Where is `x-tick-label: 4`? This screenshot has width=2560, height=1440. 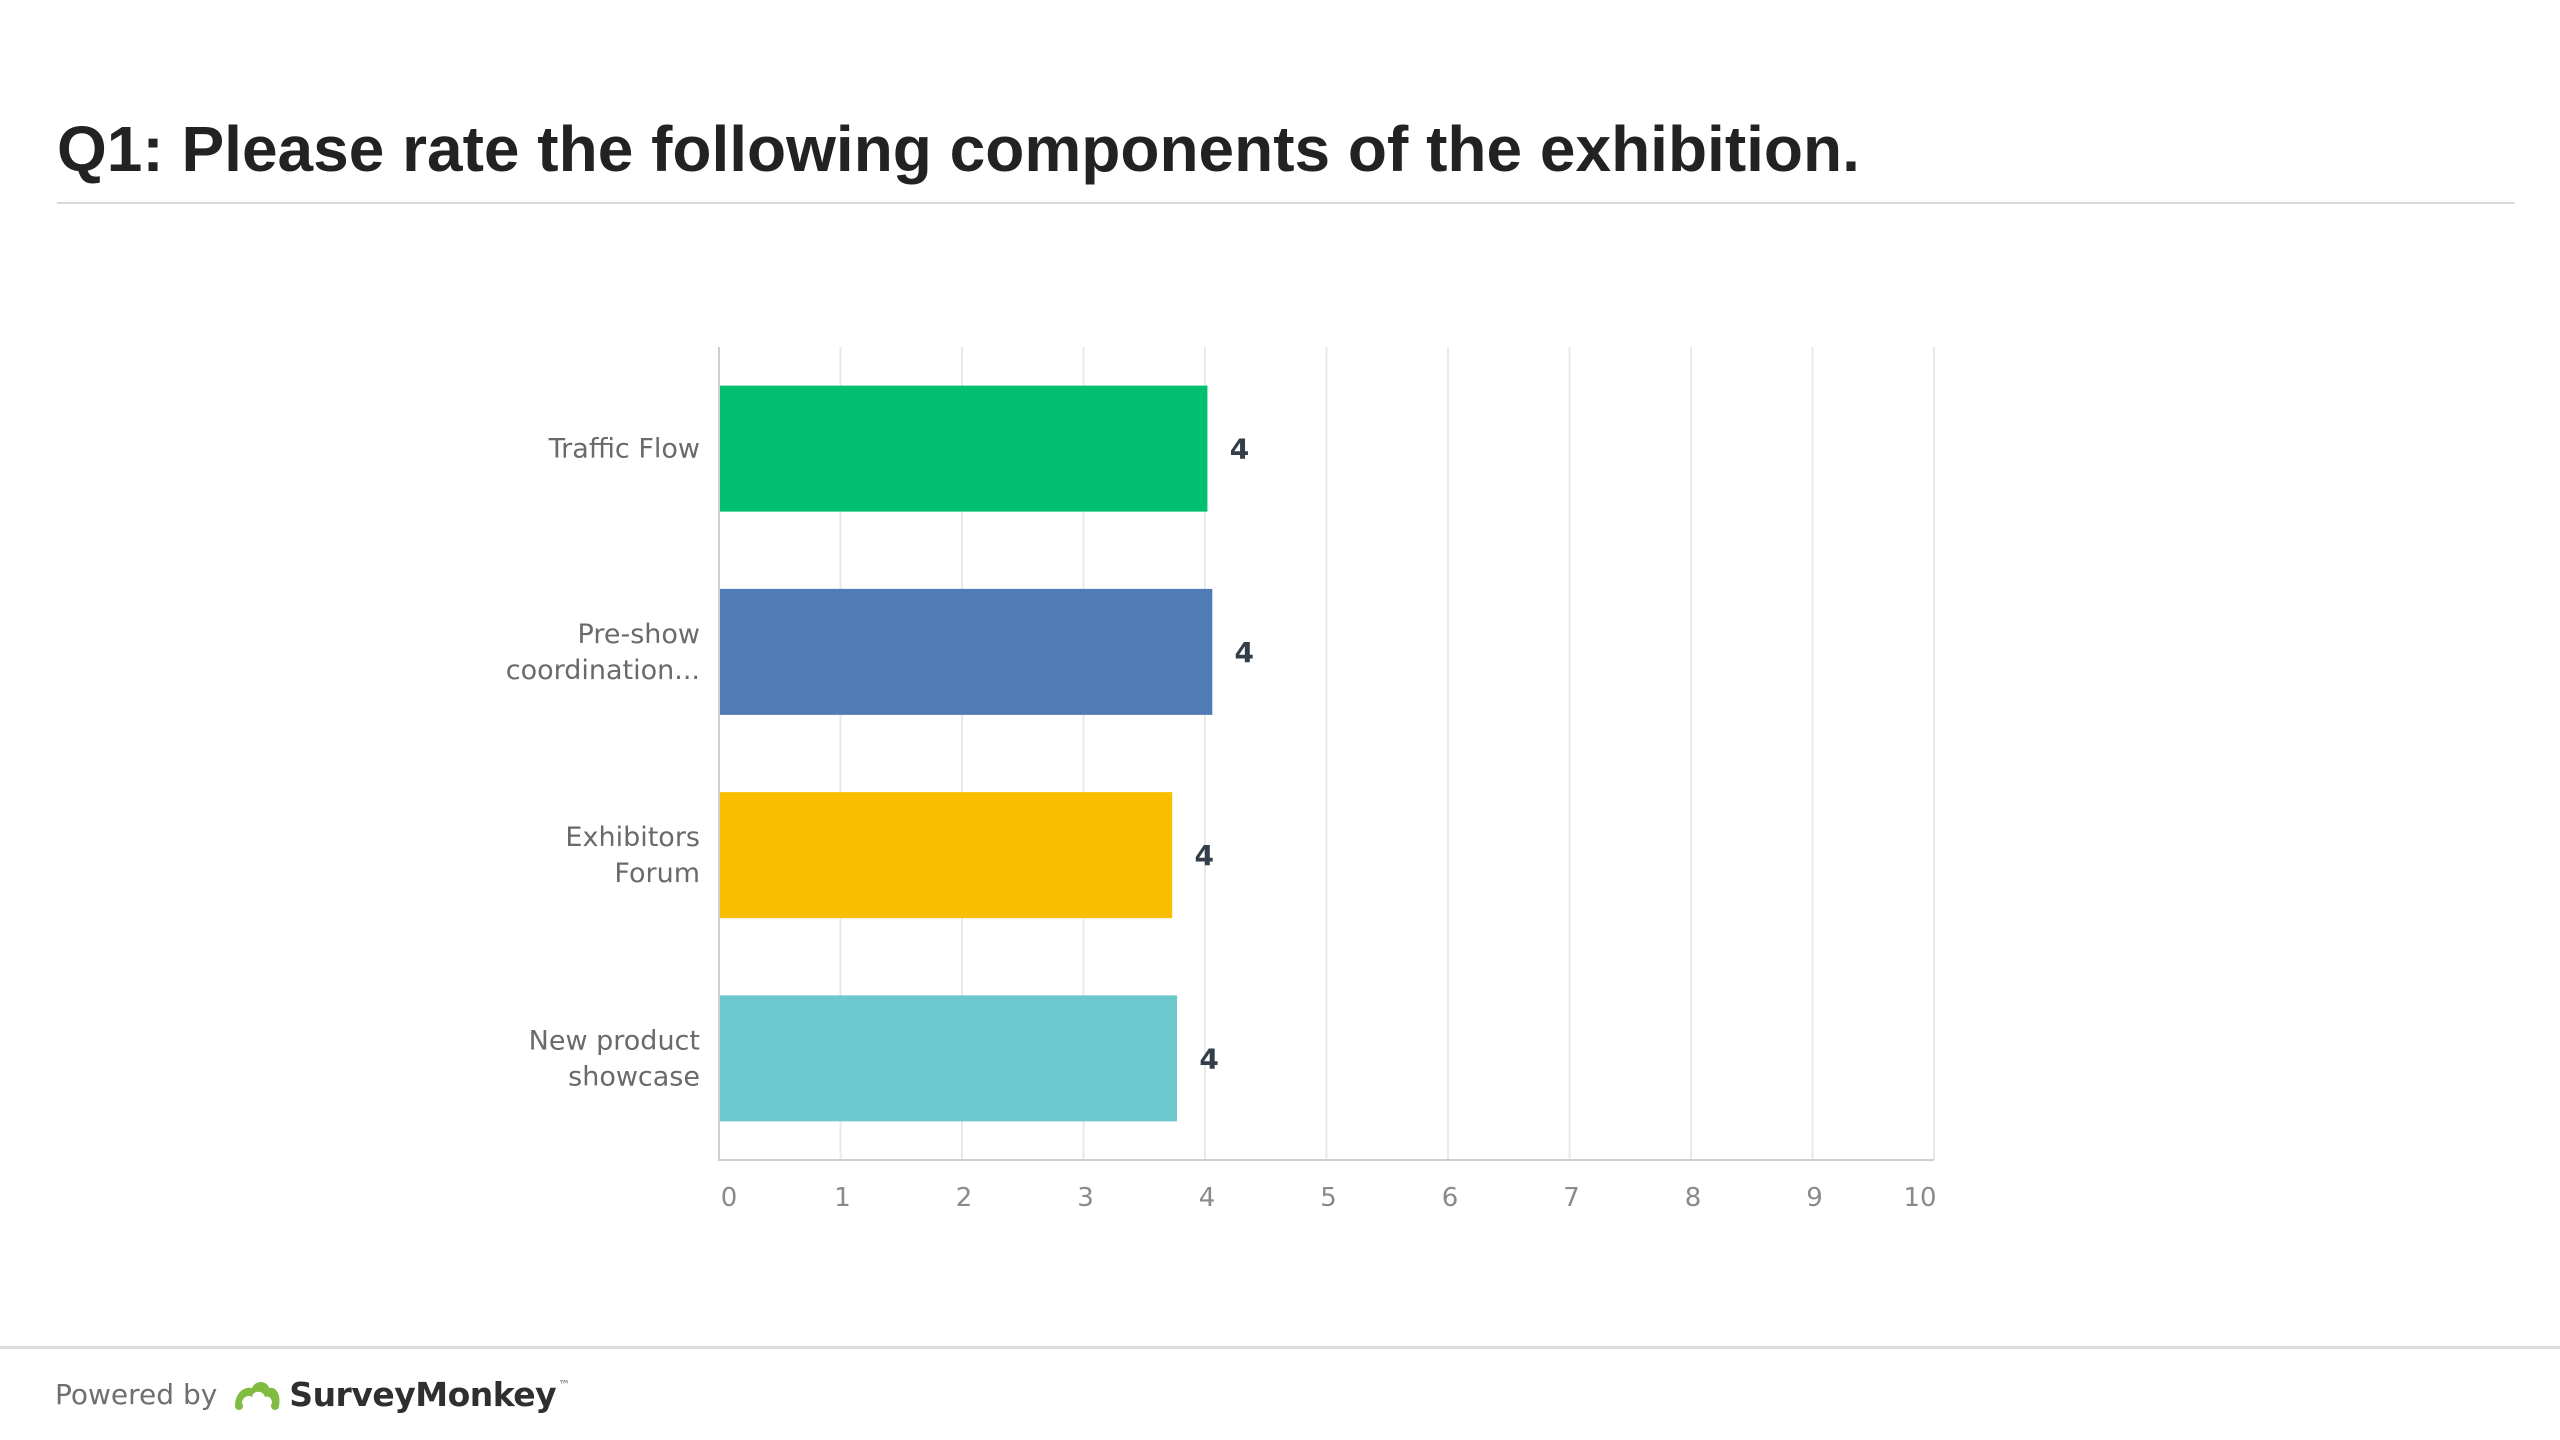
x-tick-label: 4 is located at coordinates (1207, 1198).